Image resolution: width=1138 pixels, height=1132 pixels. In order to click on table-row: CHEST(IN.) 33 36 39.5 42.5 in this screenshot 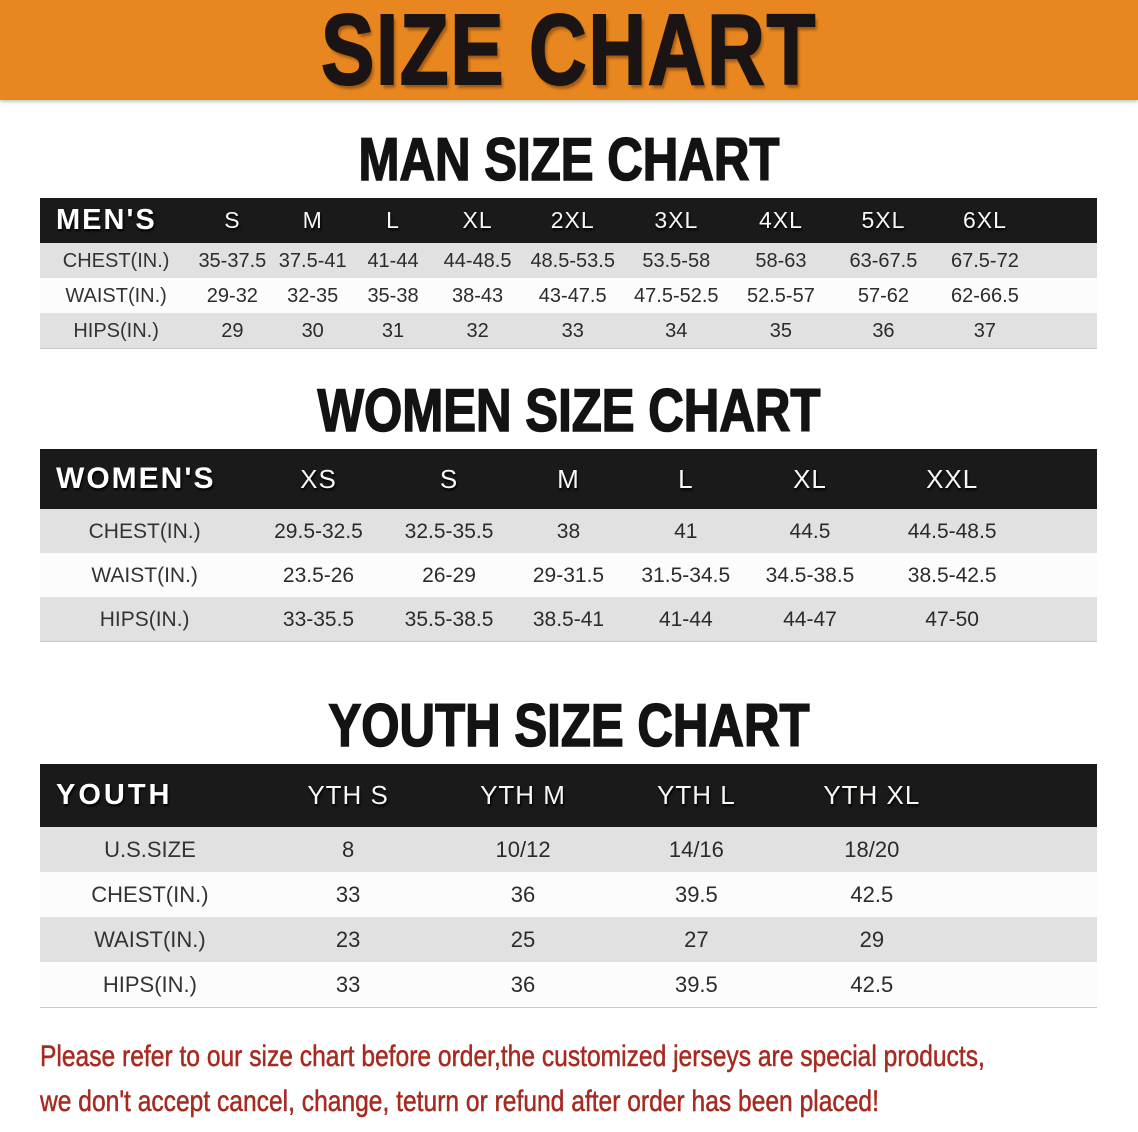, I will do `click(568, 894)`.